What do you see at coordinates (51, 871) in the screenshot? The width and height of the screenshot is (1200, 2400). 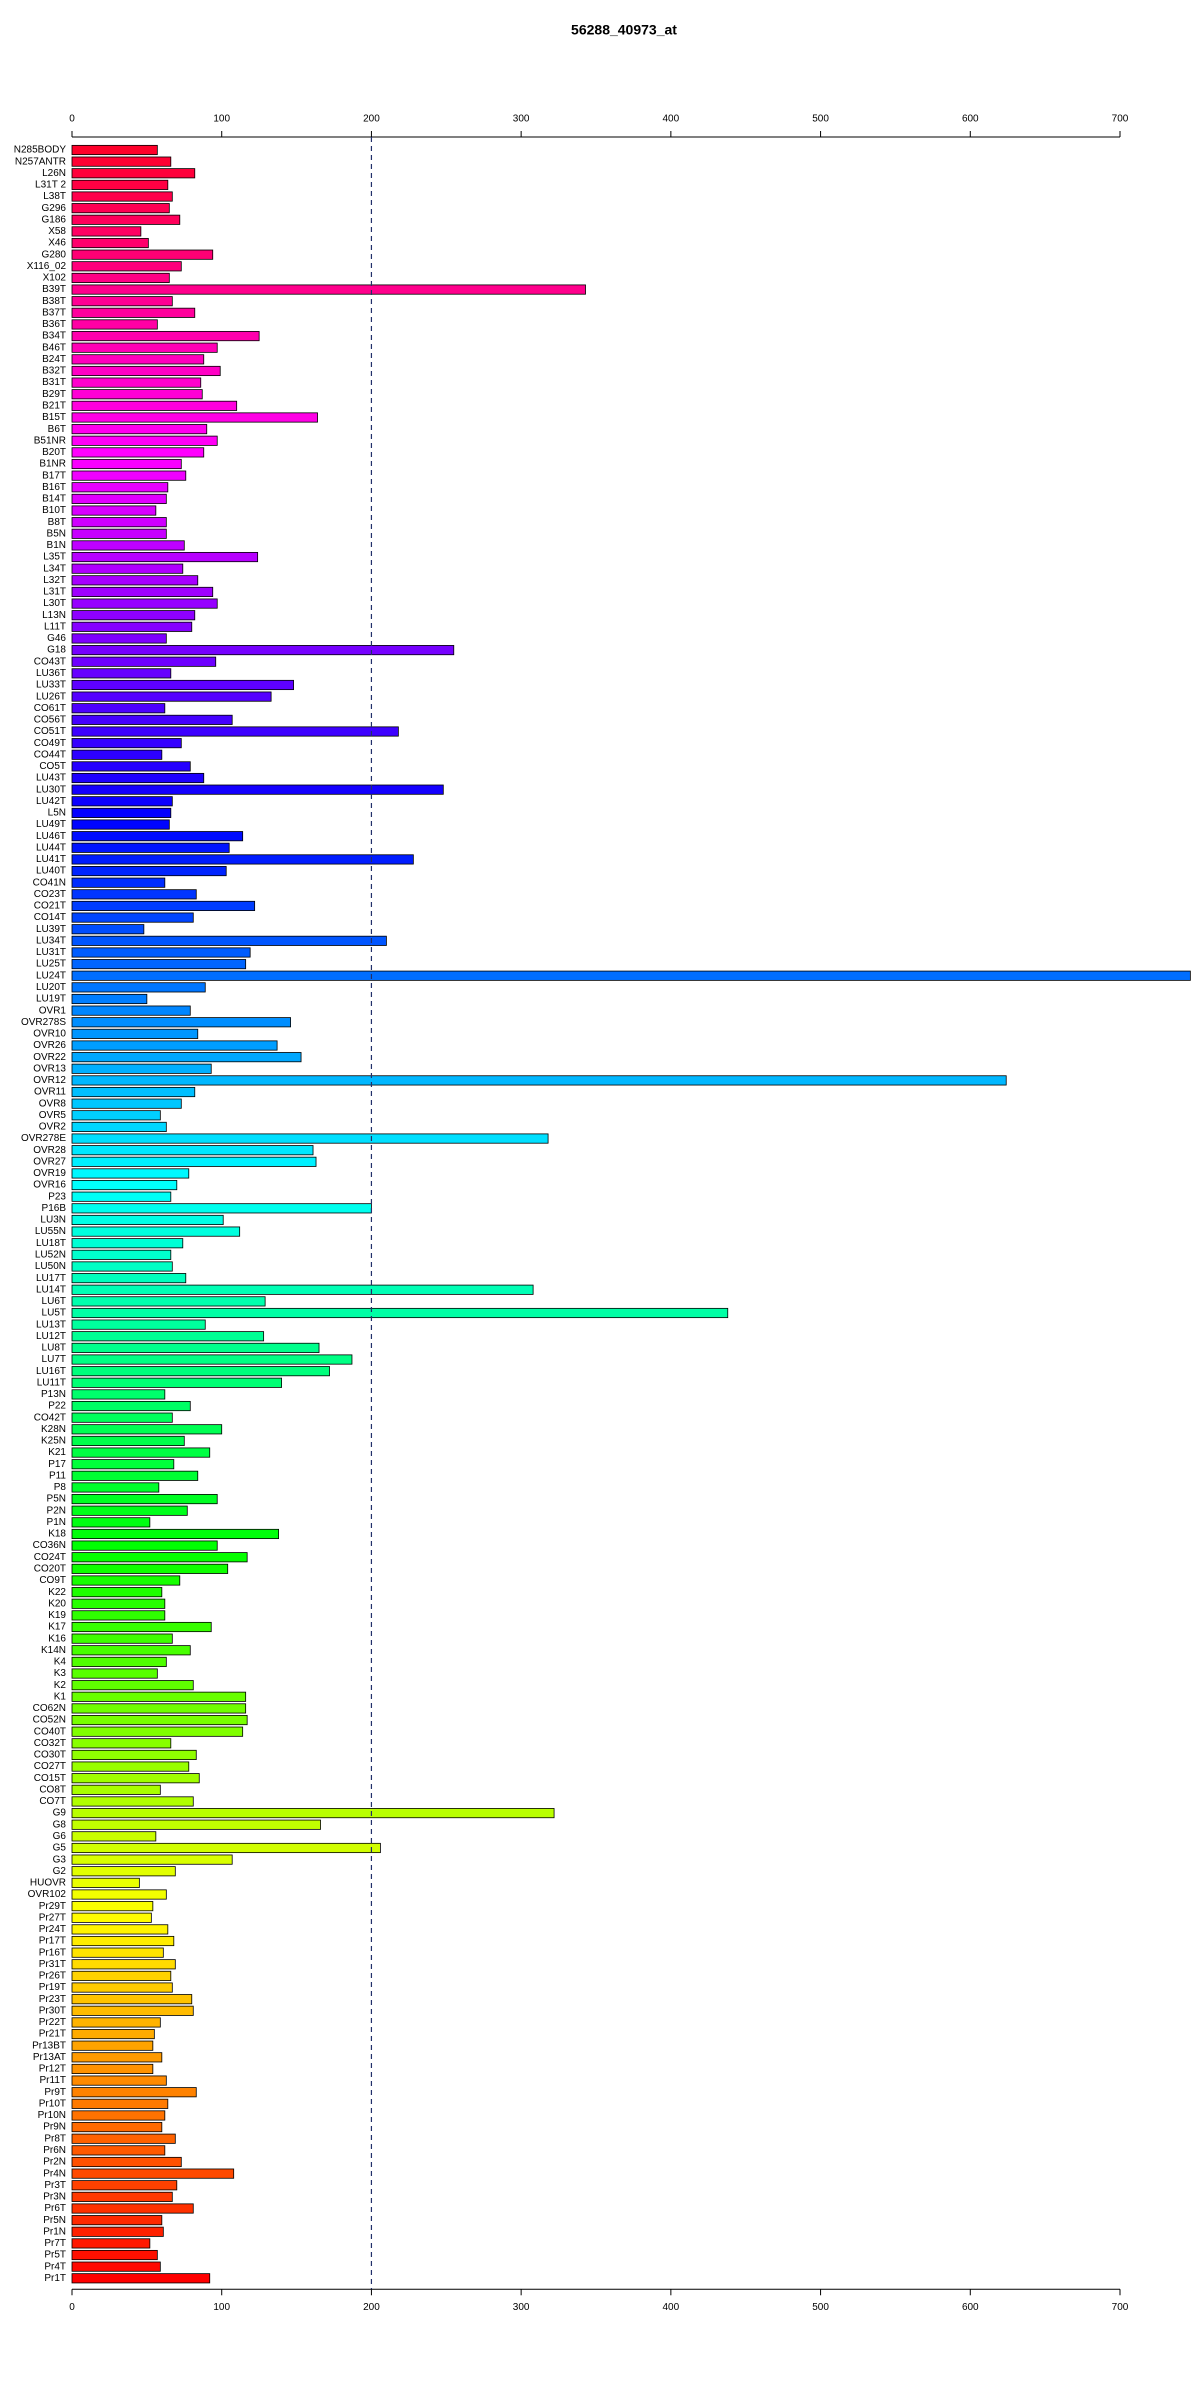 I see `y-tick-label: LU40T` at bounding box center [51, 871].